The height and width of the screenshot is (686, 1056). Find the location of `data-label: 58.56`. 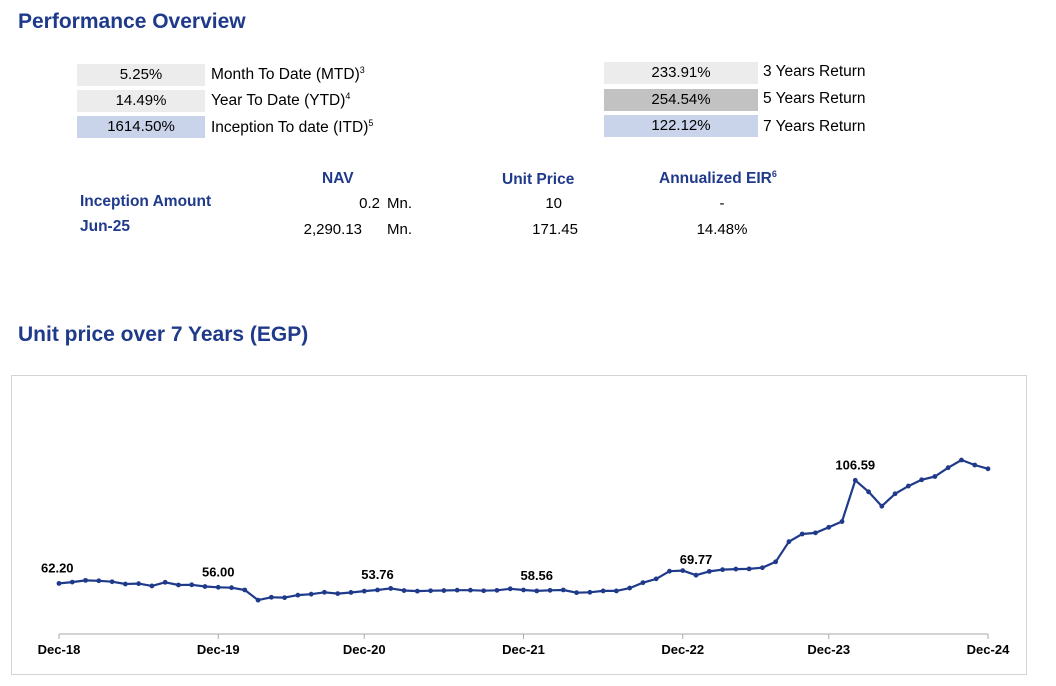

data-label: 58.56 is located at coordinates (536, 575).